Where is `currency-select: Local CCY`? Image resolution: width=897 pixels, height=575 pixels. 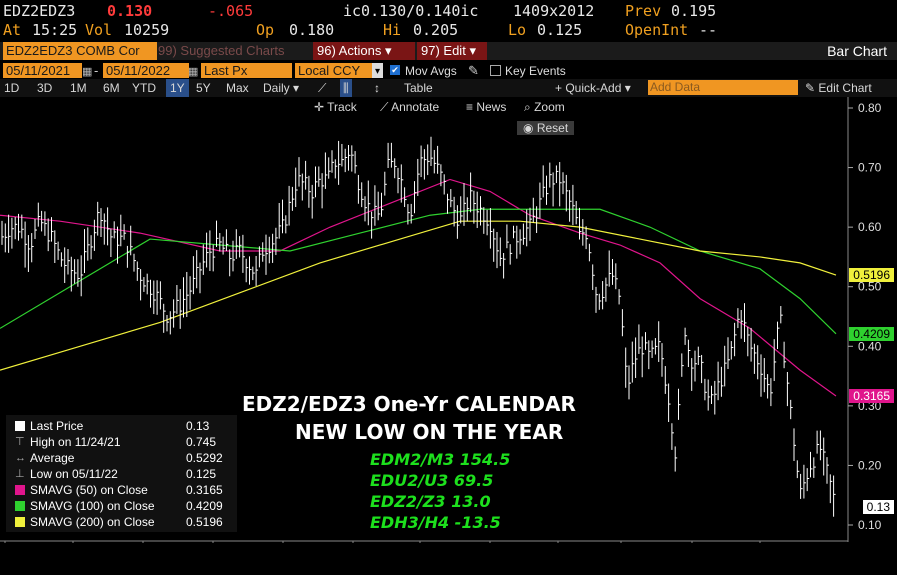
currency-select: Local CCY is located at coordinates (336, 70).